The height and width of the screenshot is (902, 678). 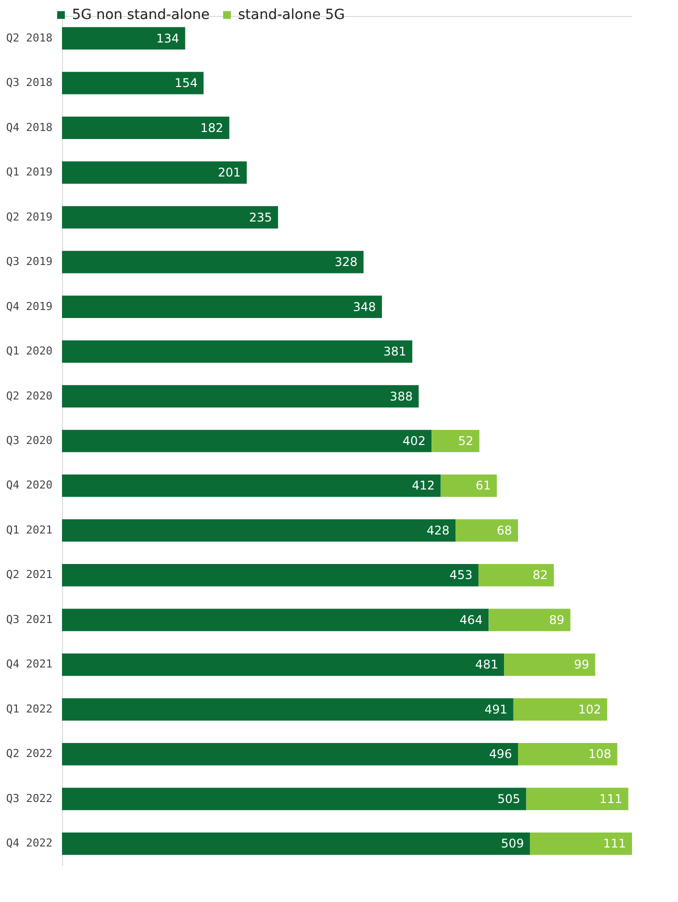 I want to click on data-label: 201, so click(x=229, y=173).